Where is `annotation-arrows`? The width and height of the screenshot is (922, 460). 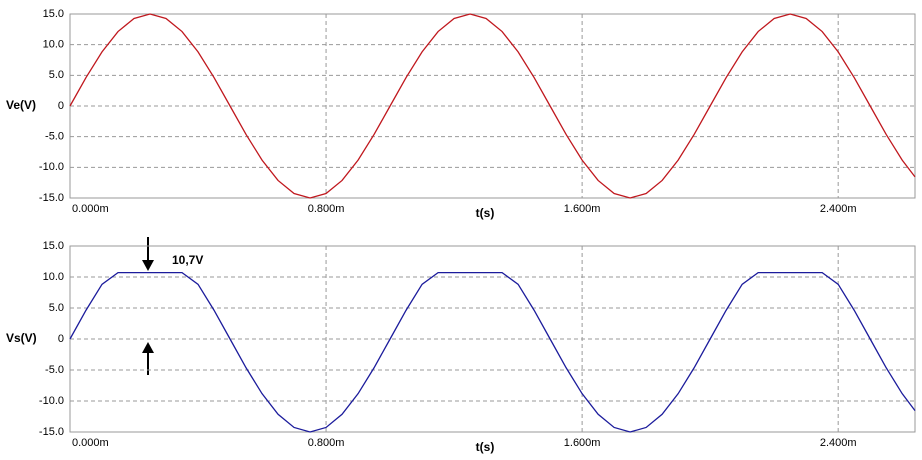
annotation-arrows is located at coordinates (148, 306).